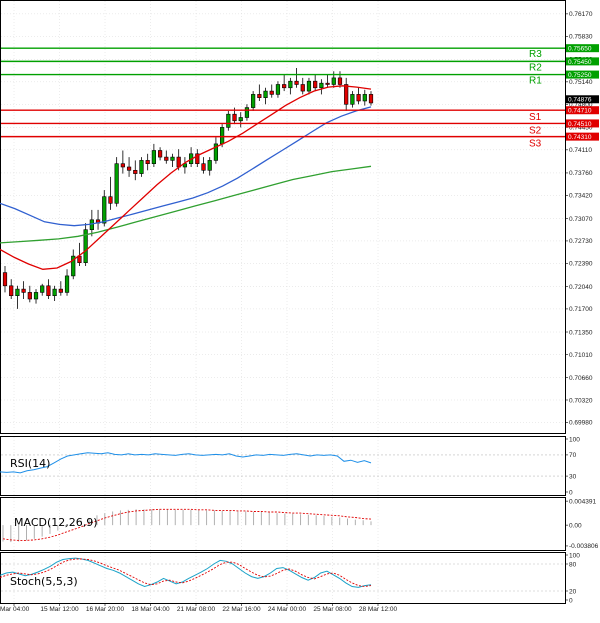  I want to click on macd-tick-label: 0.004391, so click(582, 501).